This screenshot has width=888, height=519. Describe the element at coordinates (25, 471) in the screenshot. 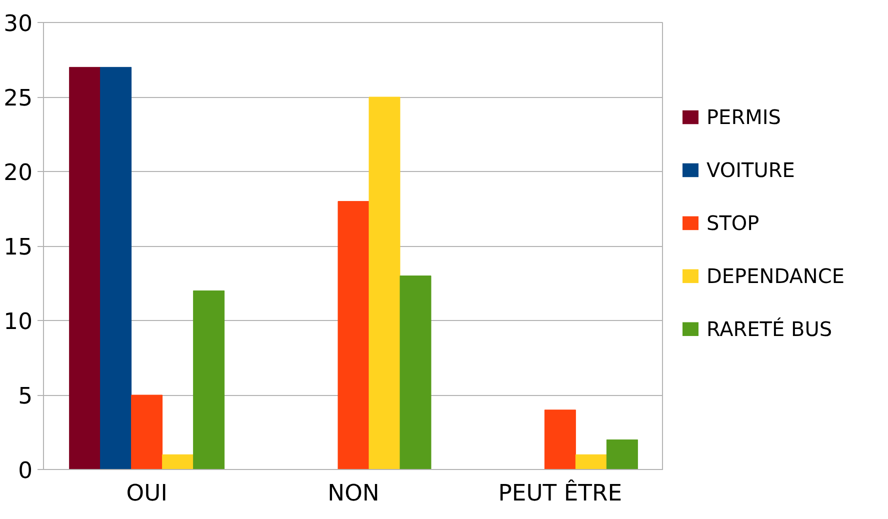

I see `y-tick-label: 0` at that location.